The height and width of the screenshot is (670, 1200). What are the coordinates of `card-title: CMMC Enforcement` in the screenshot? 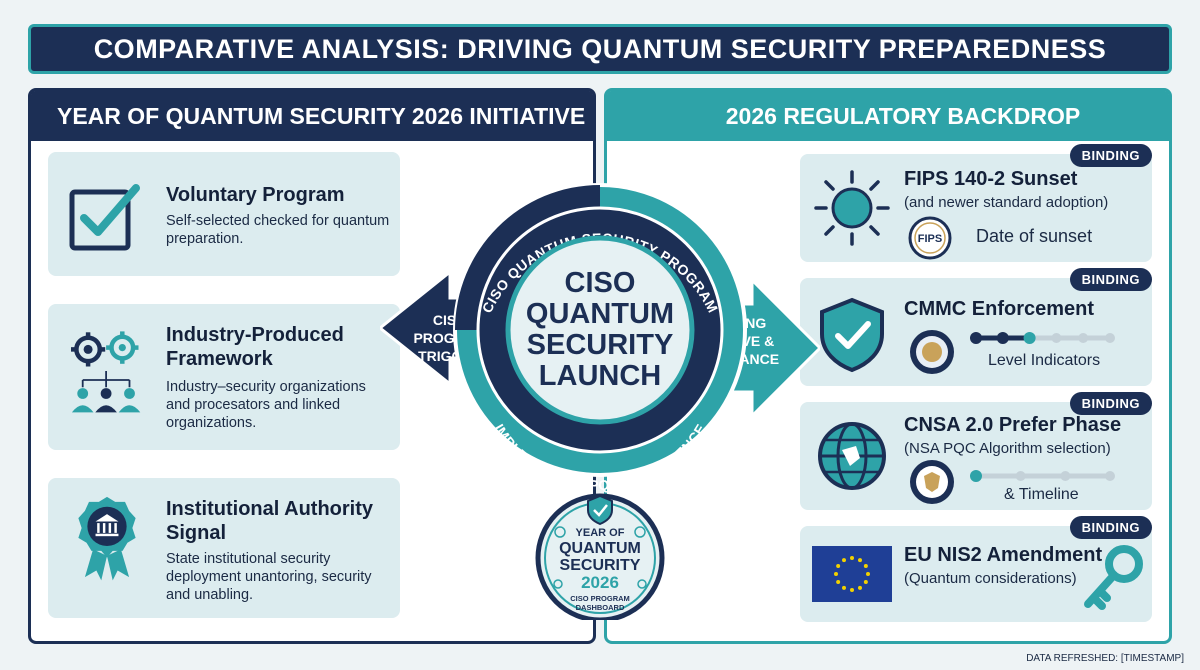 It's located at (999, 309).